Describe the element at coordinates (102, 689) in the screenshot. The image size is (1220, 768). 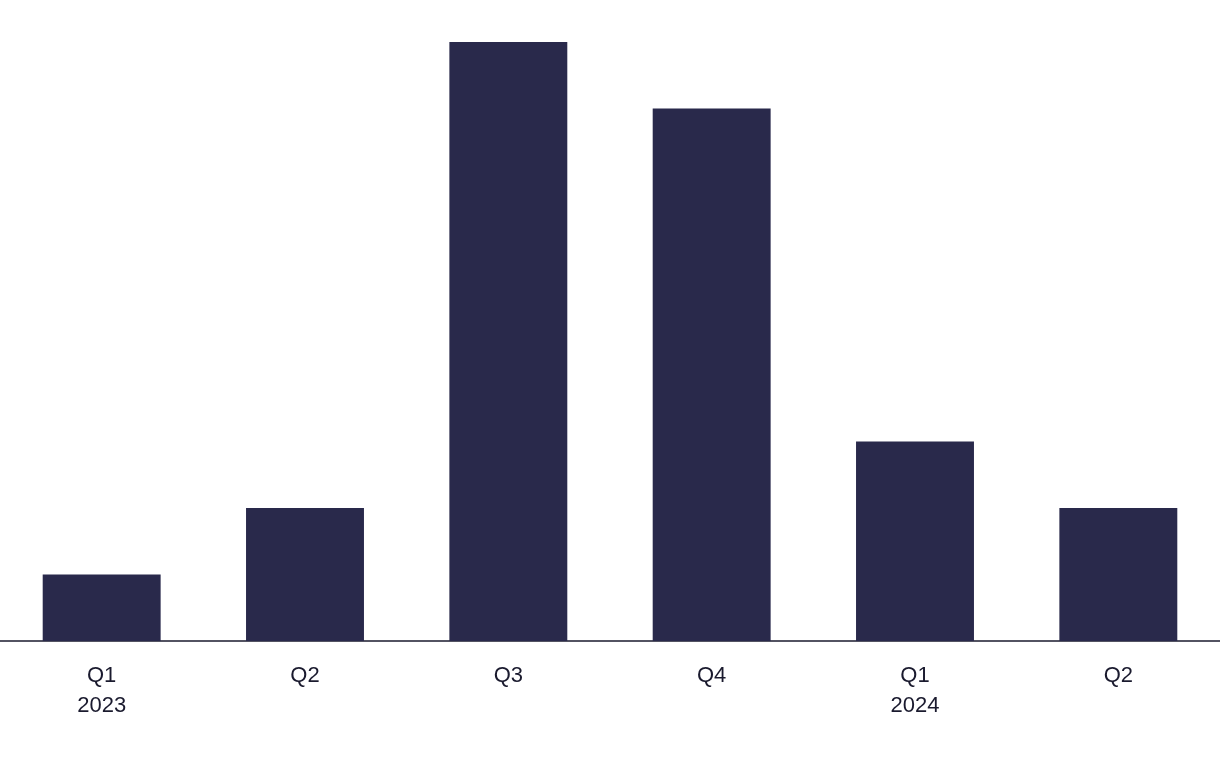
I see `x-tick-label: Q1 2023` at that location.